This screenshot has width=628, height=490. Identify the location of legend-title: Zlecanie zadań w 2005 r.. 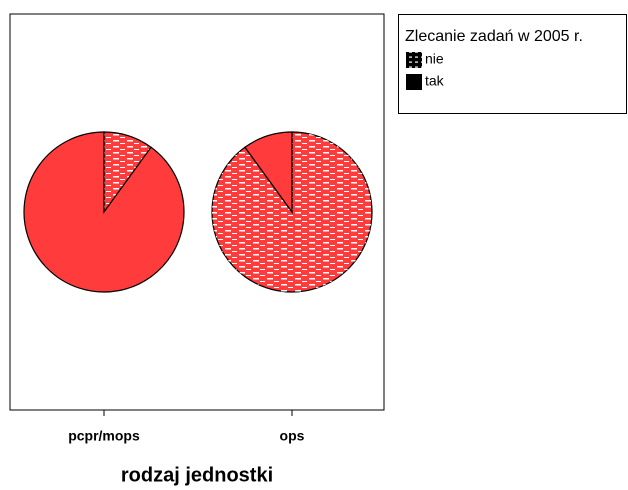
(494, 36).